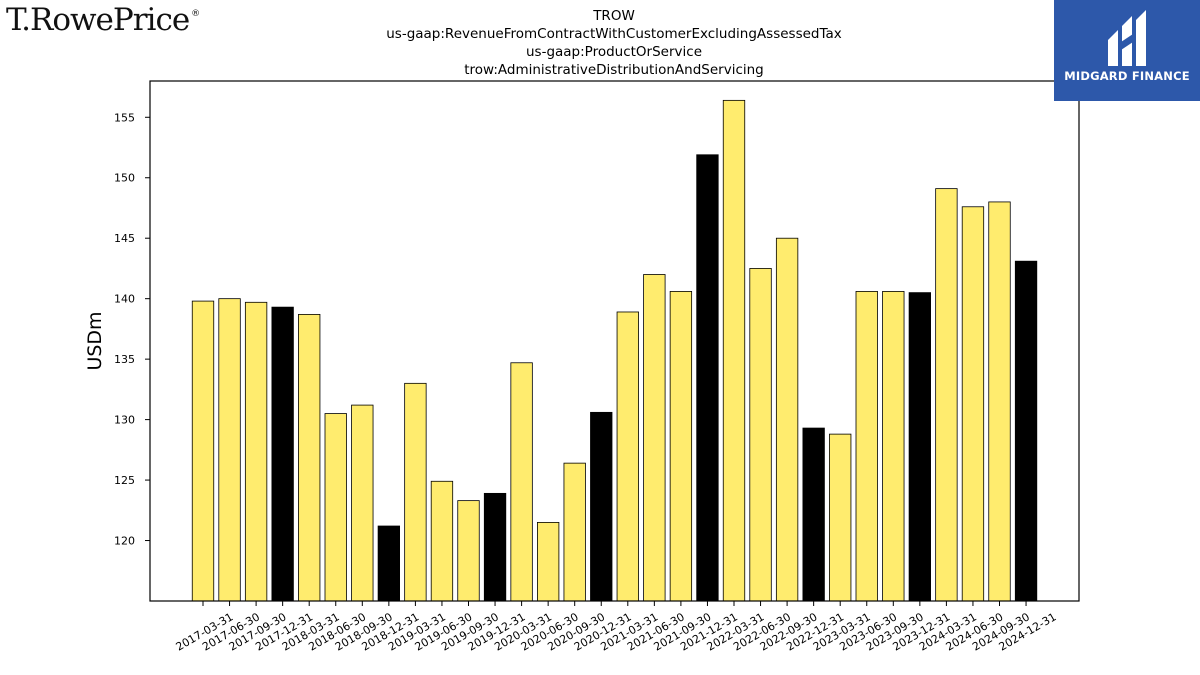  Describe the element at coordinates (98, 20) in the screenshot. I see `logo-wordmark: T.RowePrice` at that location.